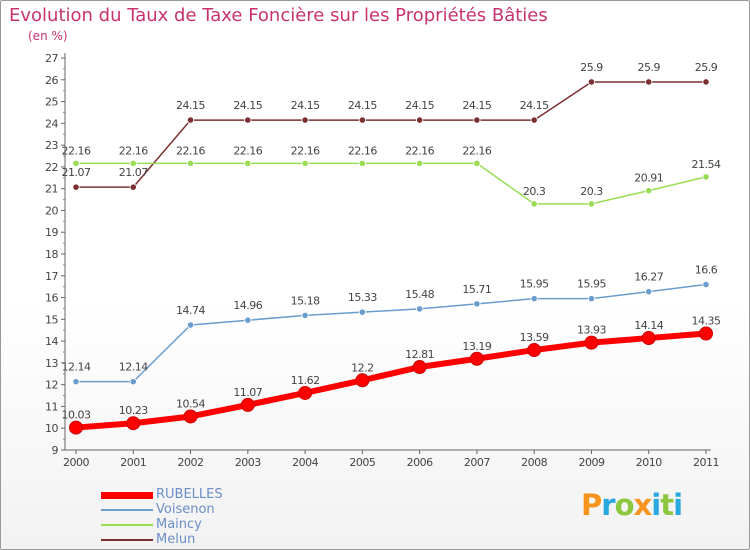 The image size is (750, 550). Describe the element at coordinates (362, 462) in the screenshot. I see `x-tick-label: 2005` at that location.